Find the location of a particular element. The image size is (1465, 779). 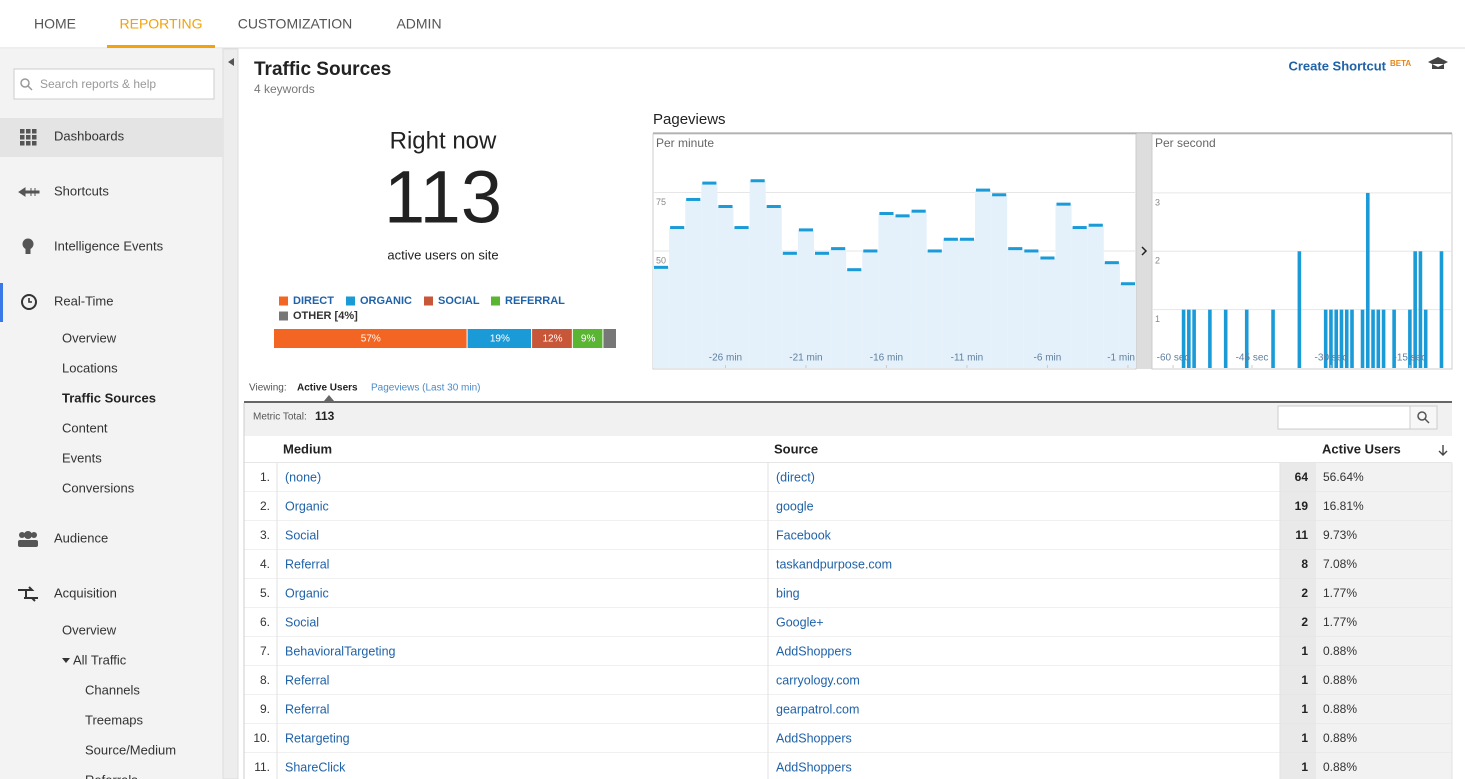

table-search is located at coordinates (1344, 417).